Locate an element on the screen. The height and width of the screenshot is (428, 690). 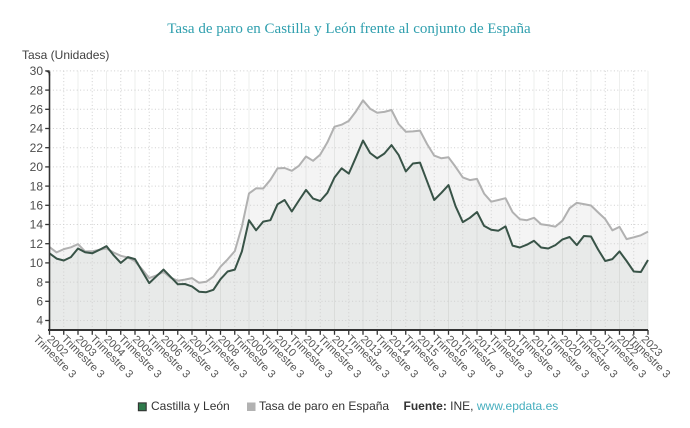
svg-text: 6 is located at coordinates (39, 302).